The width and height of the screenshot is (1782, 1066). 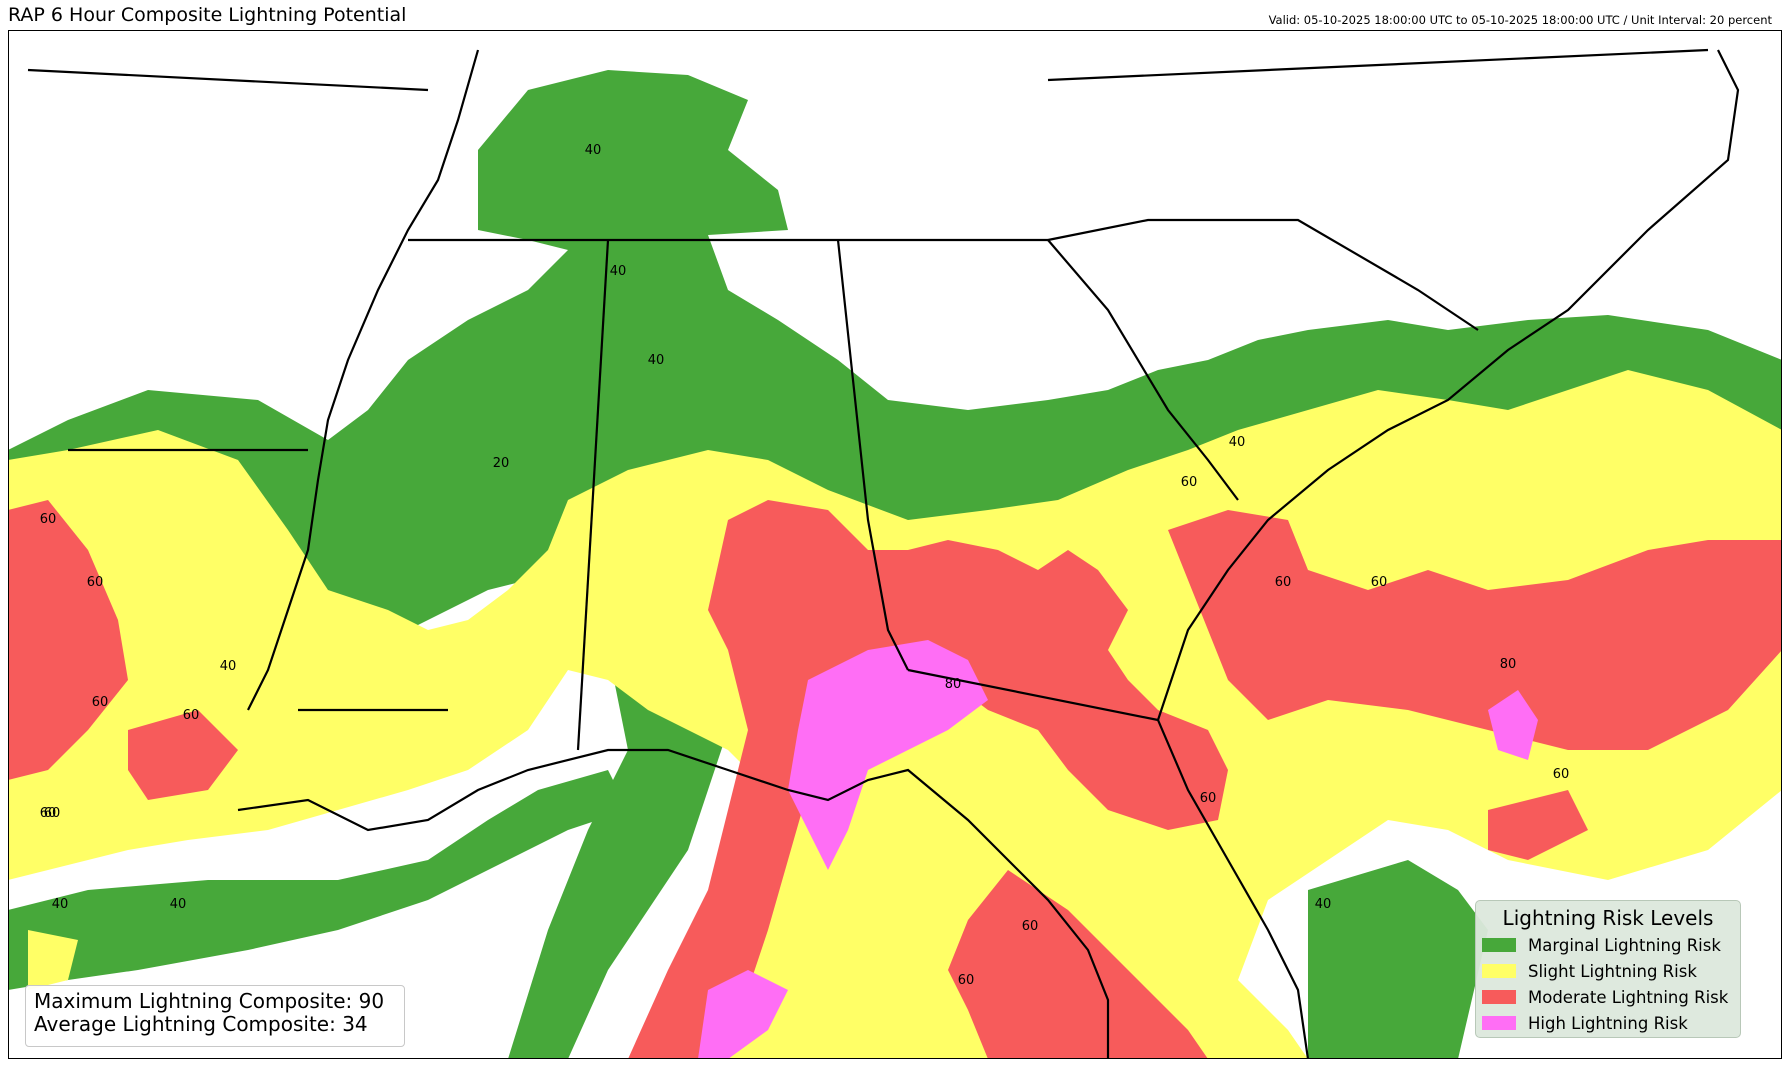 What do you see at coordinates (673, 903) in the screenshot?
I see `gulf-coastline` at bounding box center [673, 903].